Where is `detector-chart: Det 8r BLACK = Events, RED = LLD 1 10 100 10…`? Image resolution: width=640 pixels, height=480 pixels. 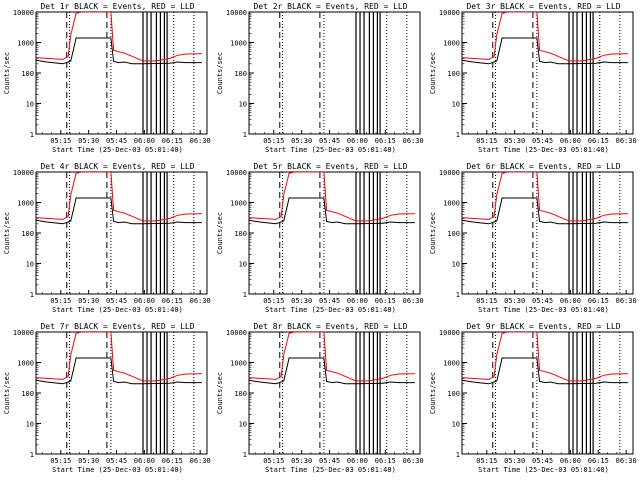 detector-chart: Det 8r BLACK = Events, RED = LLD 1 10 100 10… is located at coordinates (320, 398).